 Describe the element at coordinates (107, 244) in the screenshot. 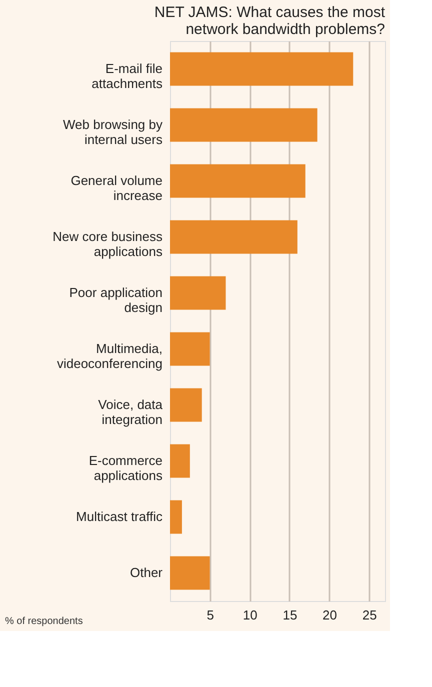

I see `y-tick-label: New core business applications` at that location.